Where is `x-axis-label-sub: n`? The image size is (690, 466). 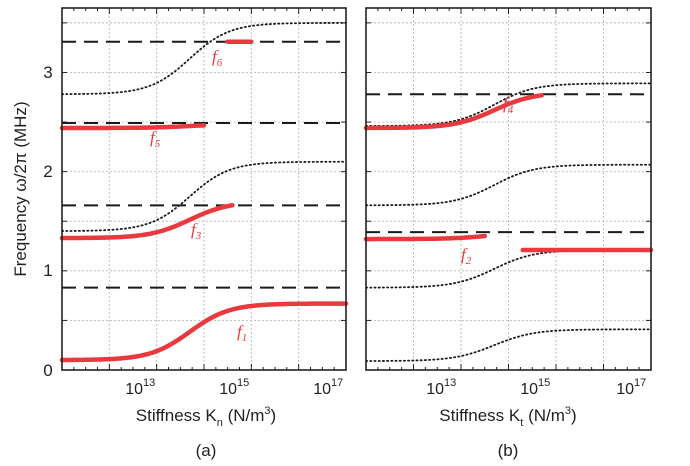
x-axis-label-sub: n is located at coordinates (220, 423).